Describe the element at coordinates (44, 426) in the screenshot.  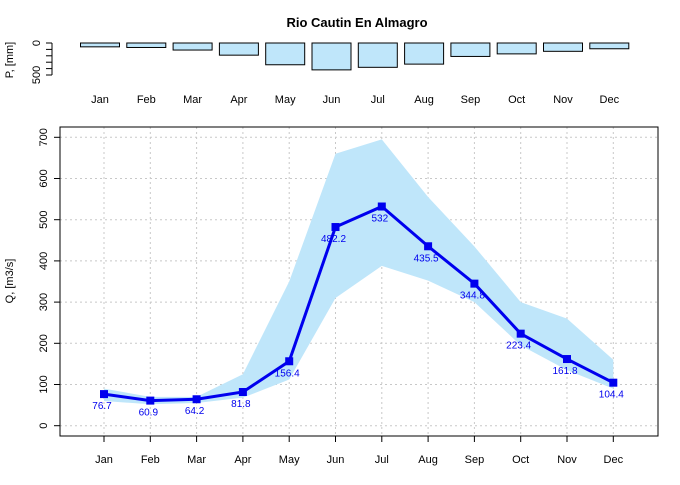
I see `flow-y-tick-label: 0` at that location.